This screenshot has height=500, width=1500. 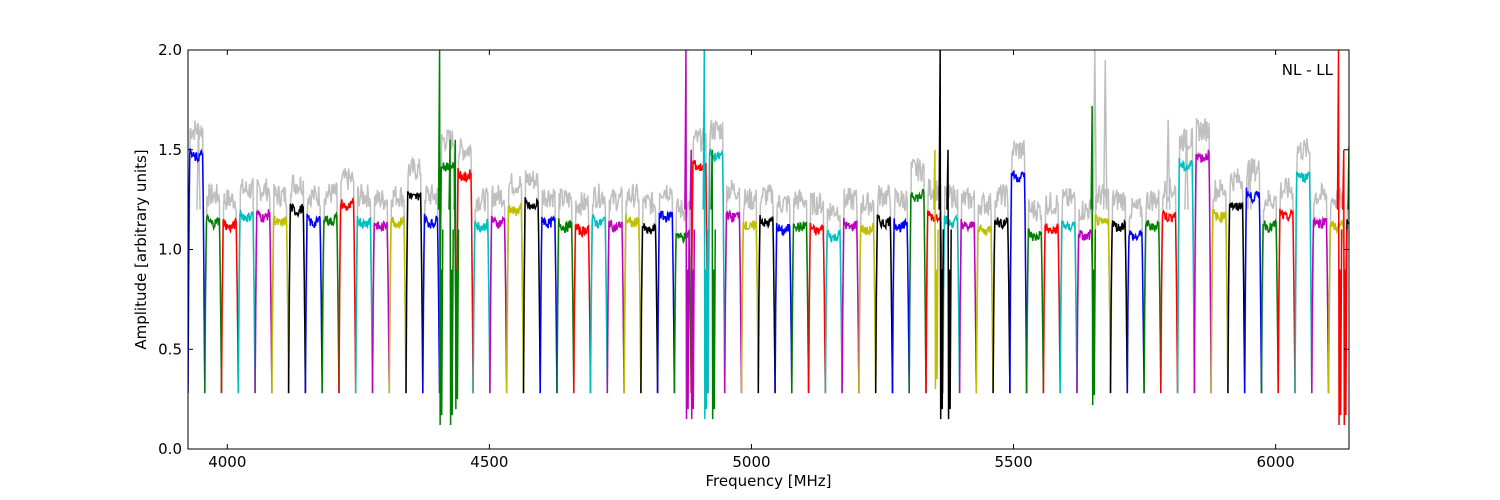 I want to click on x-tick-label: 5500, so click(x=1013, y=462).